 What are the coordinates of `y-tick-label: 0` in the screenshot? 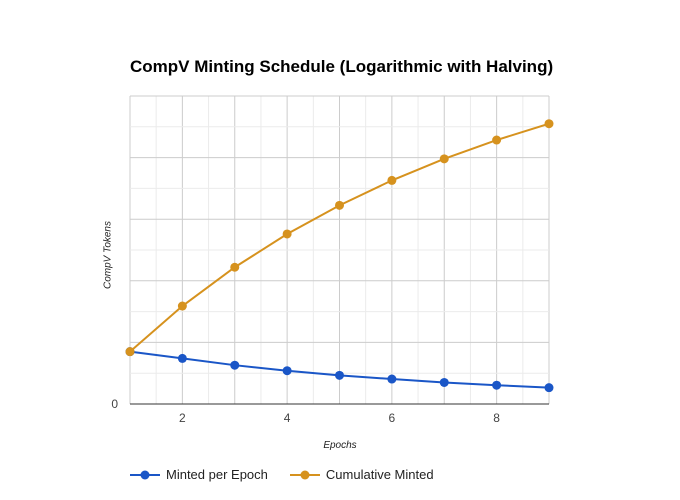 It's located at (114, 404).